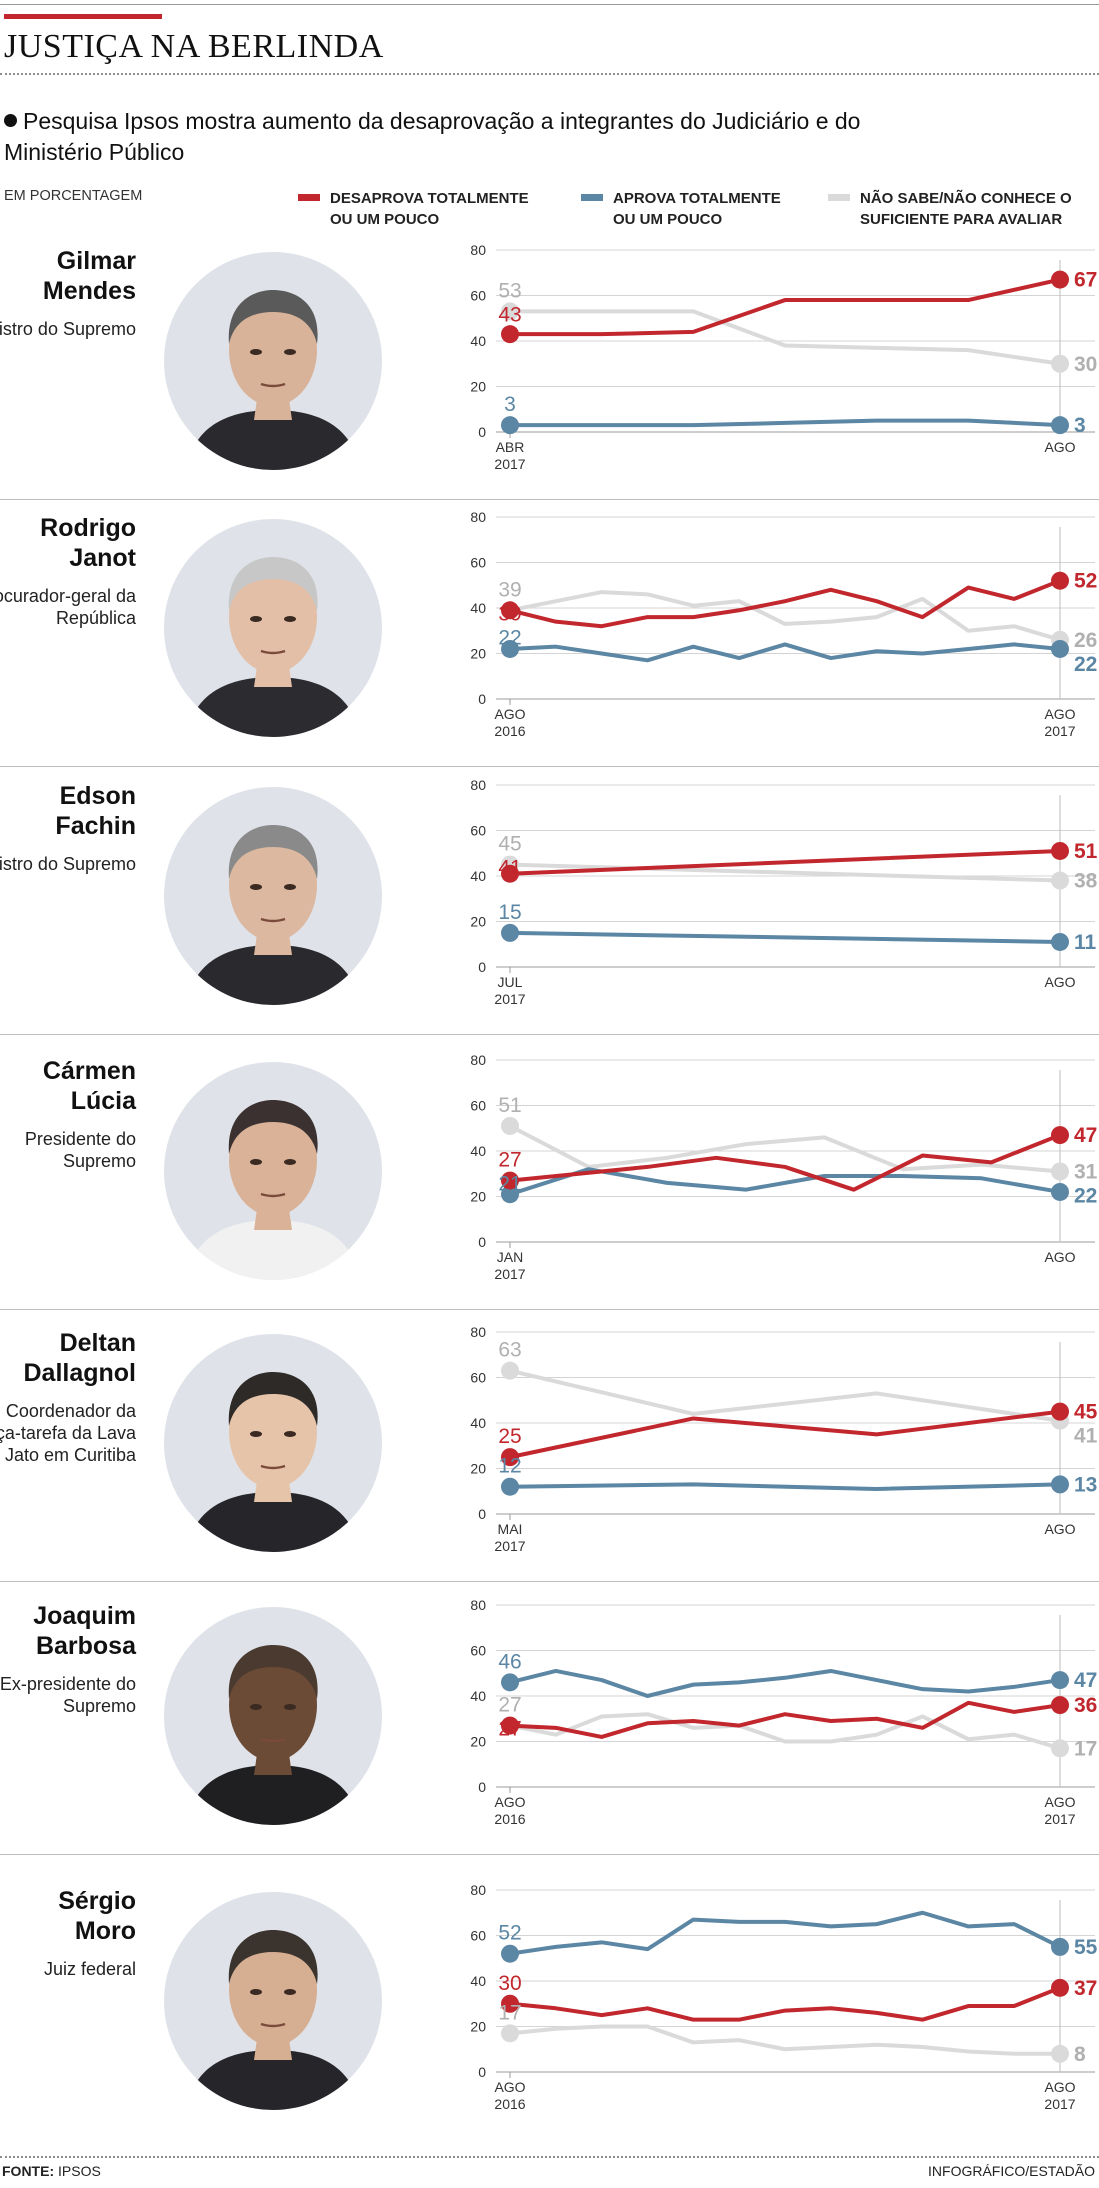 The height and width of the screenshot is (2188, 1099). What do you see at coordinates (509, 1466) in the screenshot?
I see `start-value-label-approve: 12` at bounding box center [509, 1466].